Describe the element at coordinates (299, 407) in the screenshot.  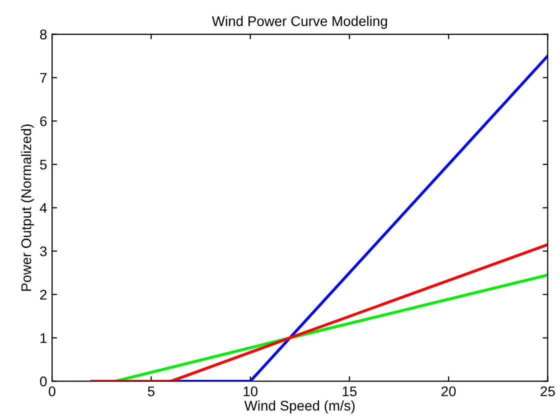
I see `x-axis-title: Wind Speed (m/s)` at that location.